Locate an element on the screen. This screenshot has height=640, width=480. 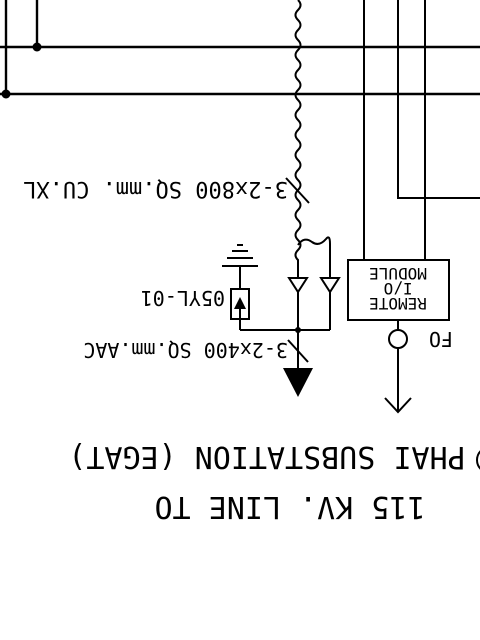
ground-icon is located at coordinates (240, 255).